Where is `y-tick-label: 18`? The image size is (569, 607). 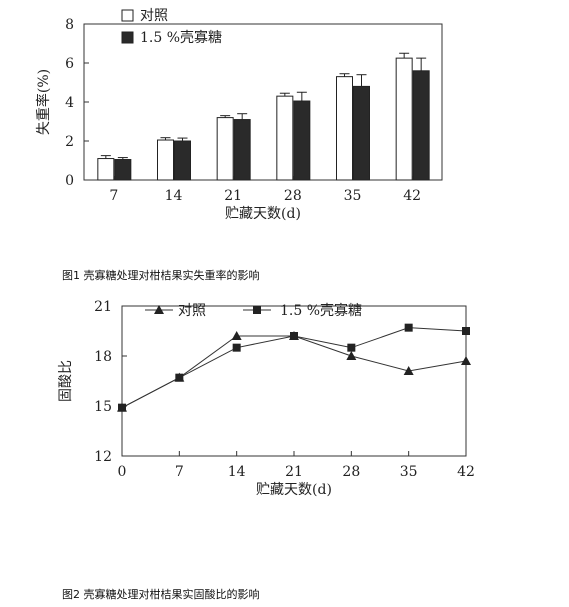 y-tick-label: 18 is located at coordinates (103, 357).